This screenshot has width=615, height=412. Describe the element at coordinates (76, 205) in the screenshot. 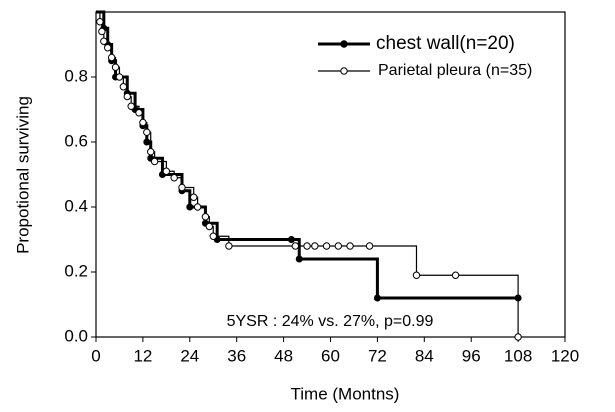

I see `y-tick-label: 0.4` at that location.